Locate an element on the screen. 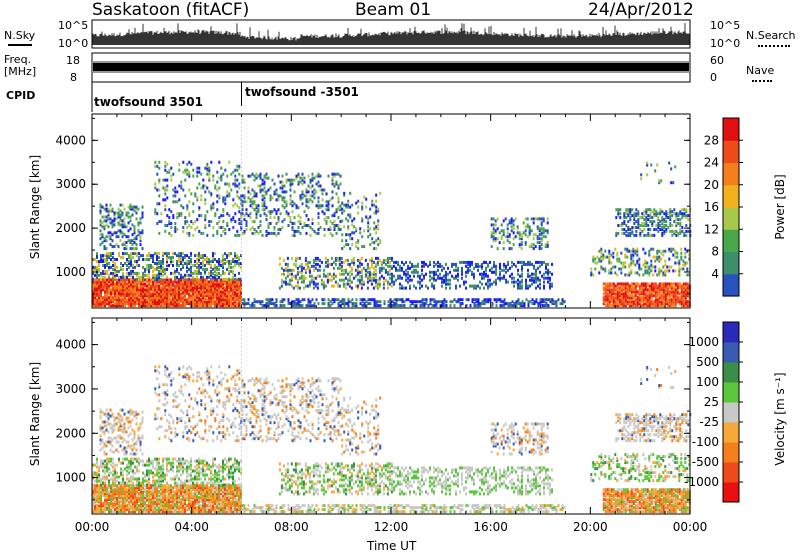 The image size is (800, 554). power-colorbar-tick-label: 16 is located at coordinates (711, 207).